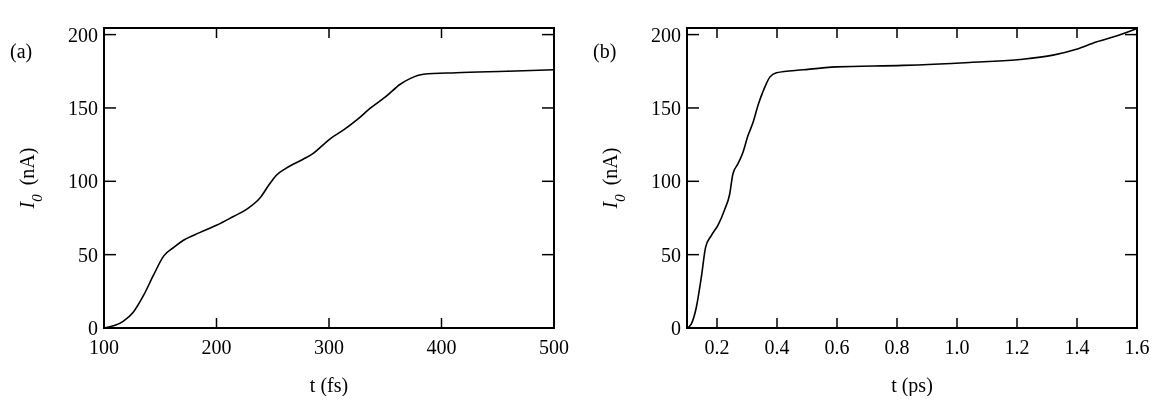 This screenshot has height=405, width=1169. Describe the element at coordinates (605, 51) in the screenshot. I see `text: (b)` at that location.